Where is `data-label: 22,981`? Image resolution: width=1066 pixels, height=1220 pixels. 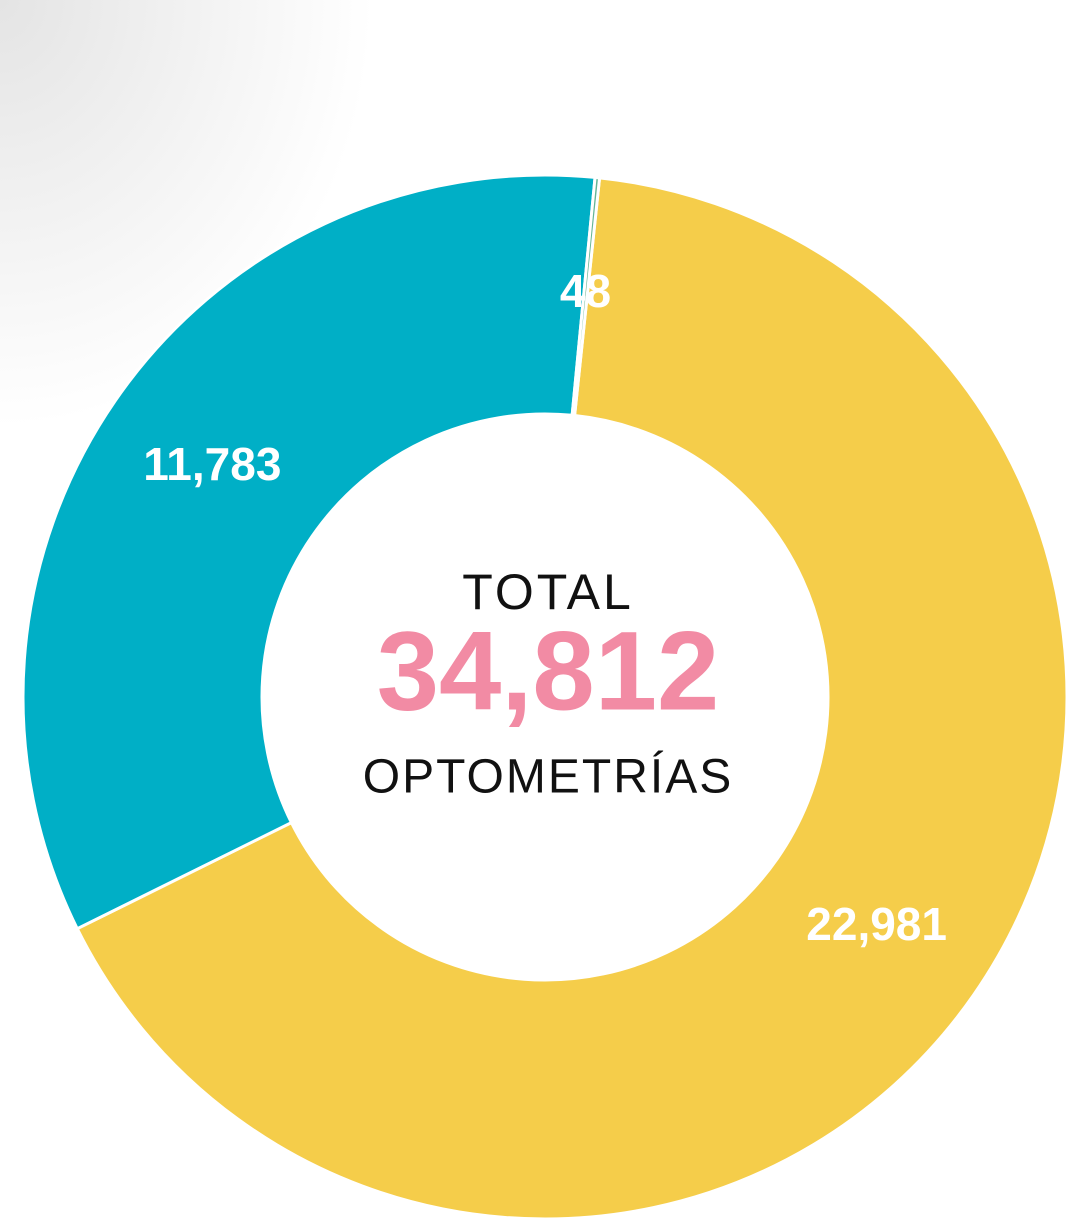
data-label: 22,981 is located at coordinates (876, 924).